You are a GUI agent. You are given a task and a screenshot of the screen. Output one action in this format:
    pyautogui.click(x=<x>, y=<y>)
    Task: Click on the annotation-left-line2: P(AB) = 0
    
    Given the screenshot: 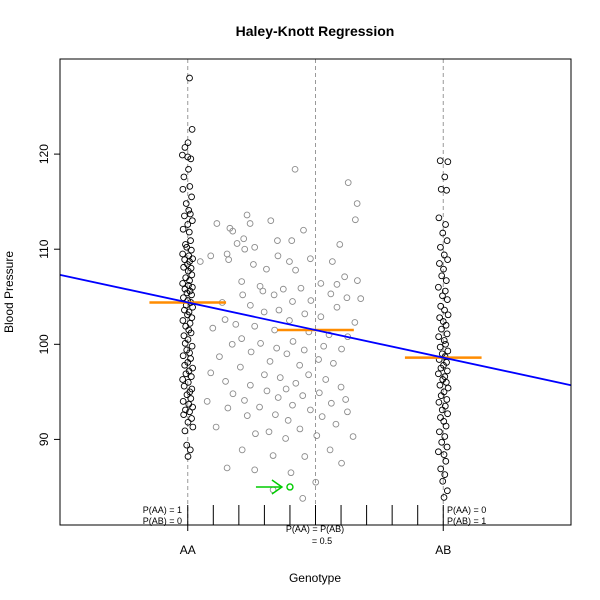 What is the action you would take?
    pyautogui.click(x=162, y=521)
    